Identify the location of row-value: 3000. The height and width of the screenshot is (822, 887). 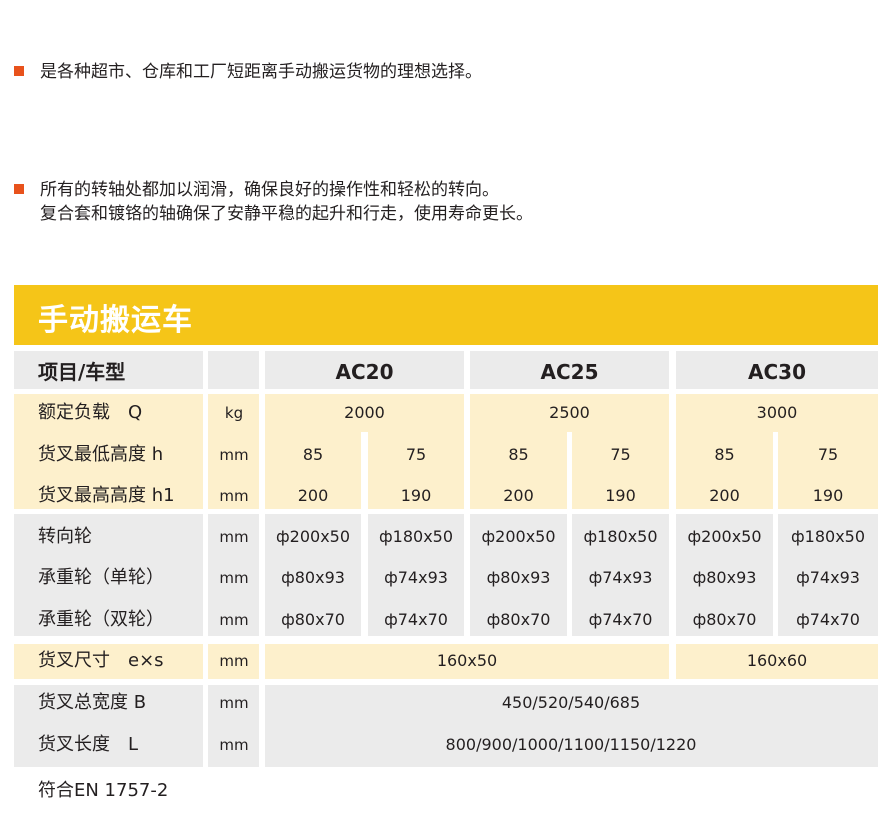
(777, 412).